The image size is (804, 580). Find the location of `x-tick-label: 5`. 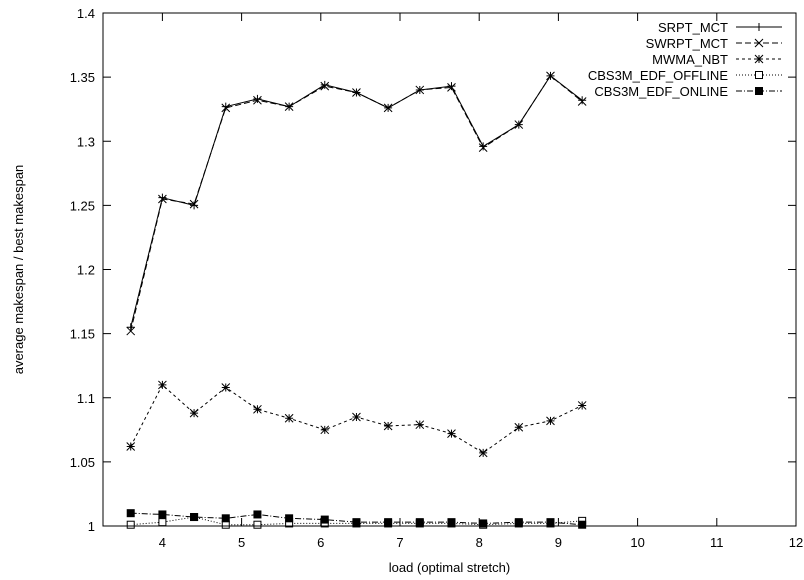

x-tick-label: 5 is located at coordinates (241, 542).